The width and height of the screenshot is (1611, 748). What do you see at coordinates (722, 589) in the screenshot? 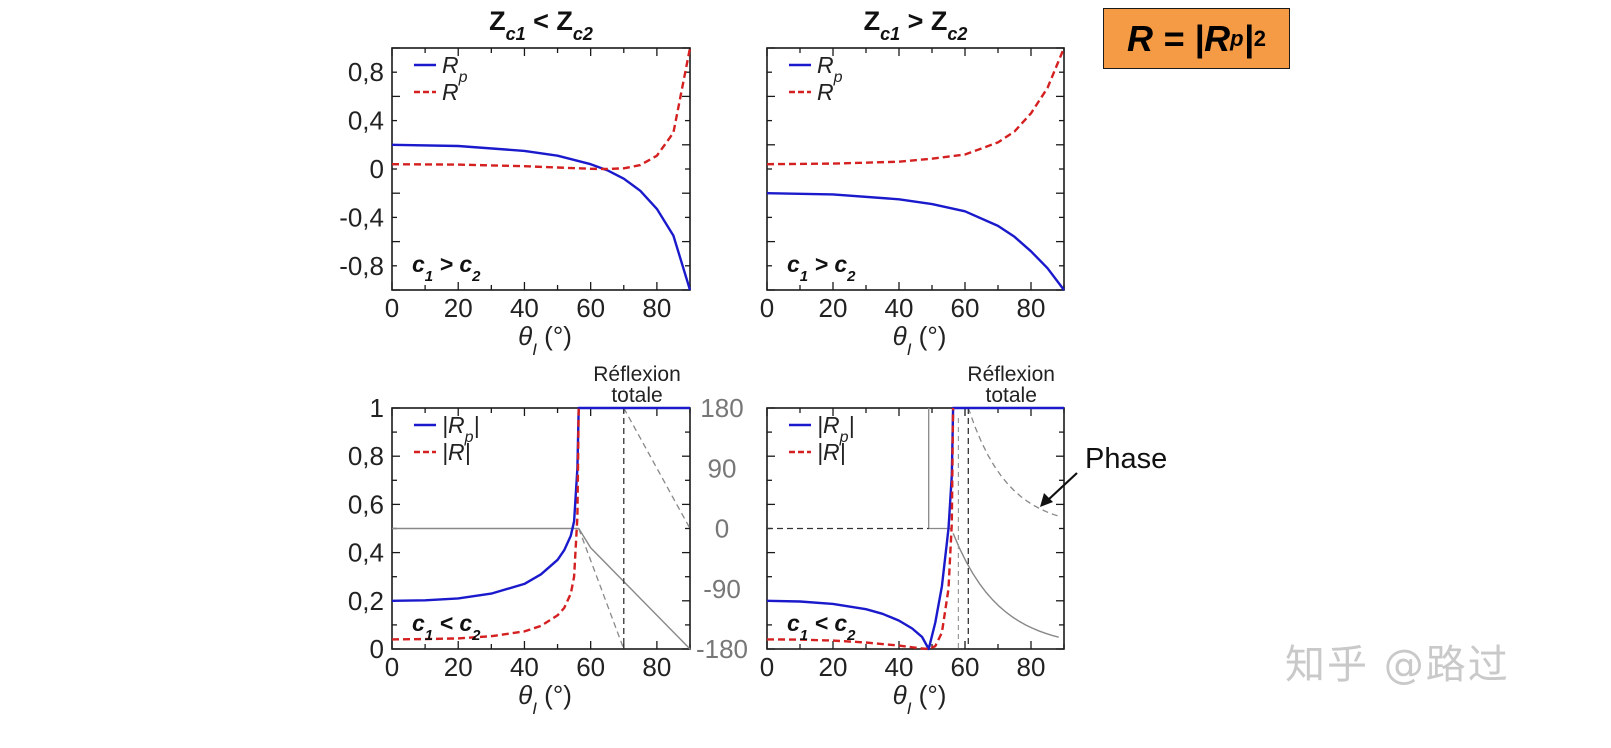
I see `y2-tick-label: -90` at bounding box center [722, 589].